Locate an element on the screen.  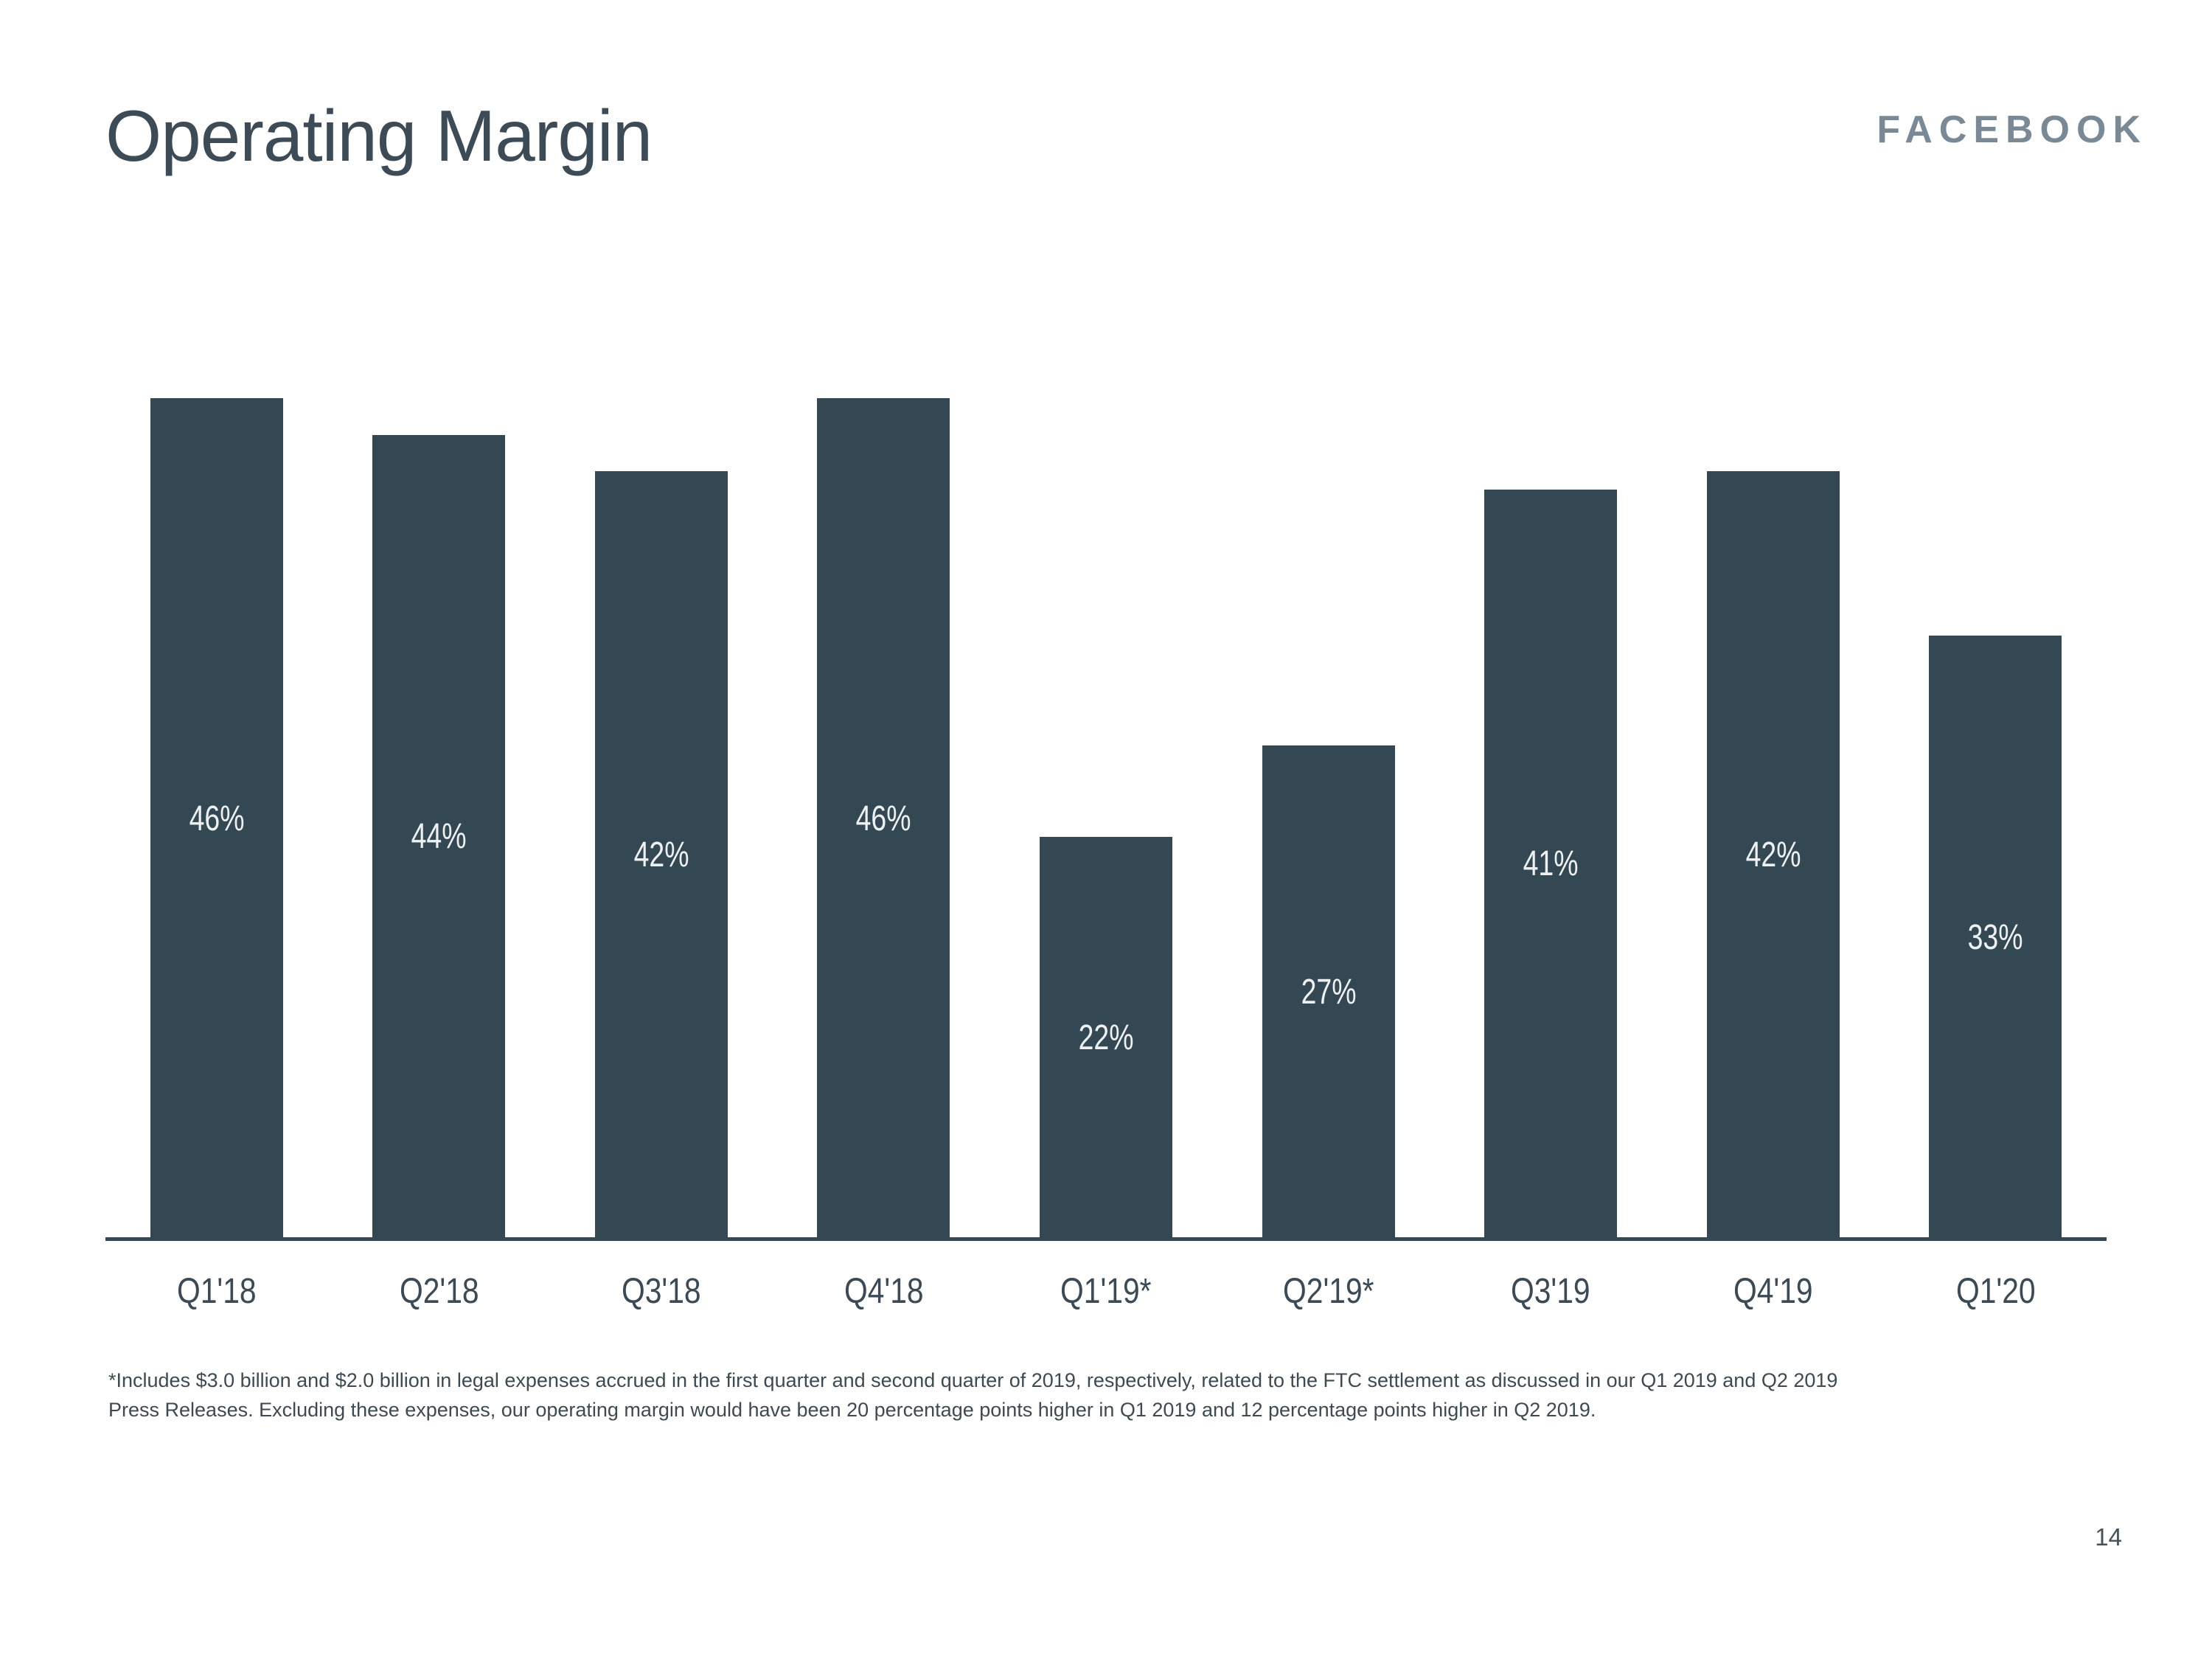
bar-column: 22% is located at coordinates (1106, 818).